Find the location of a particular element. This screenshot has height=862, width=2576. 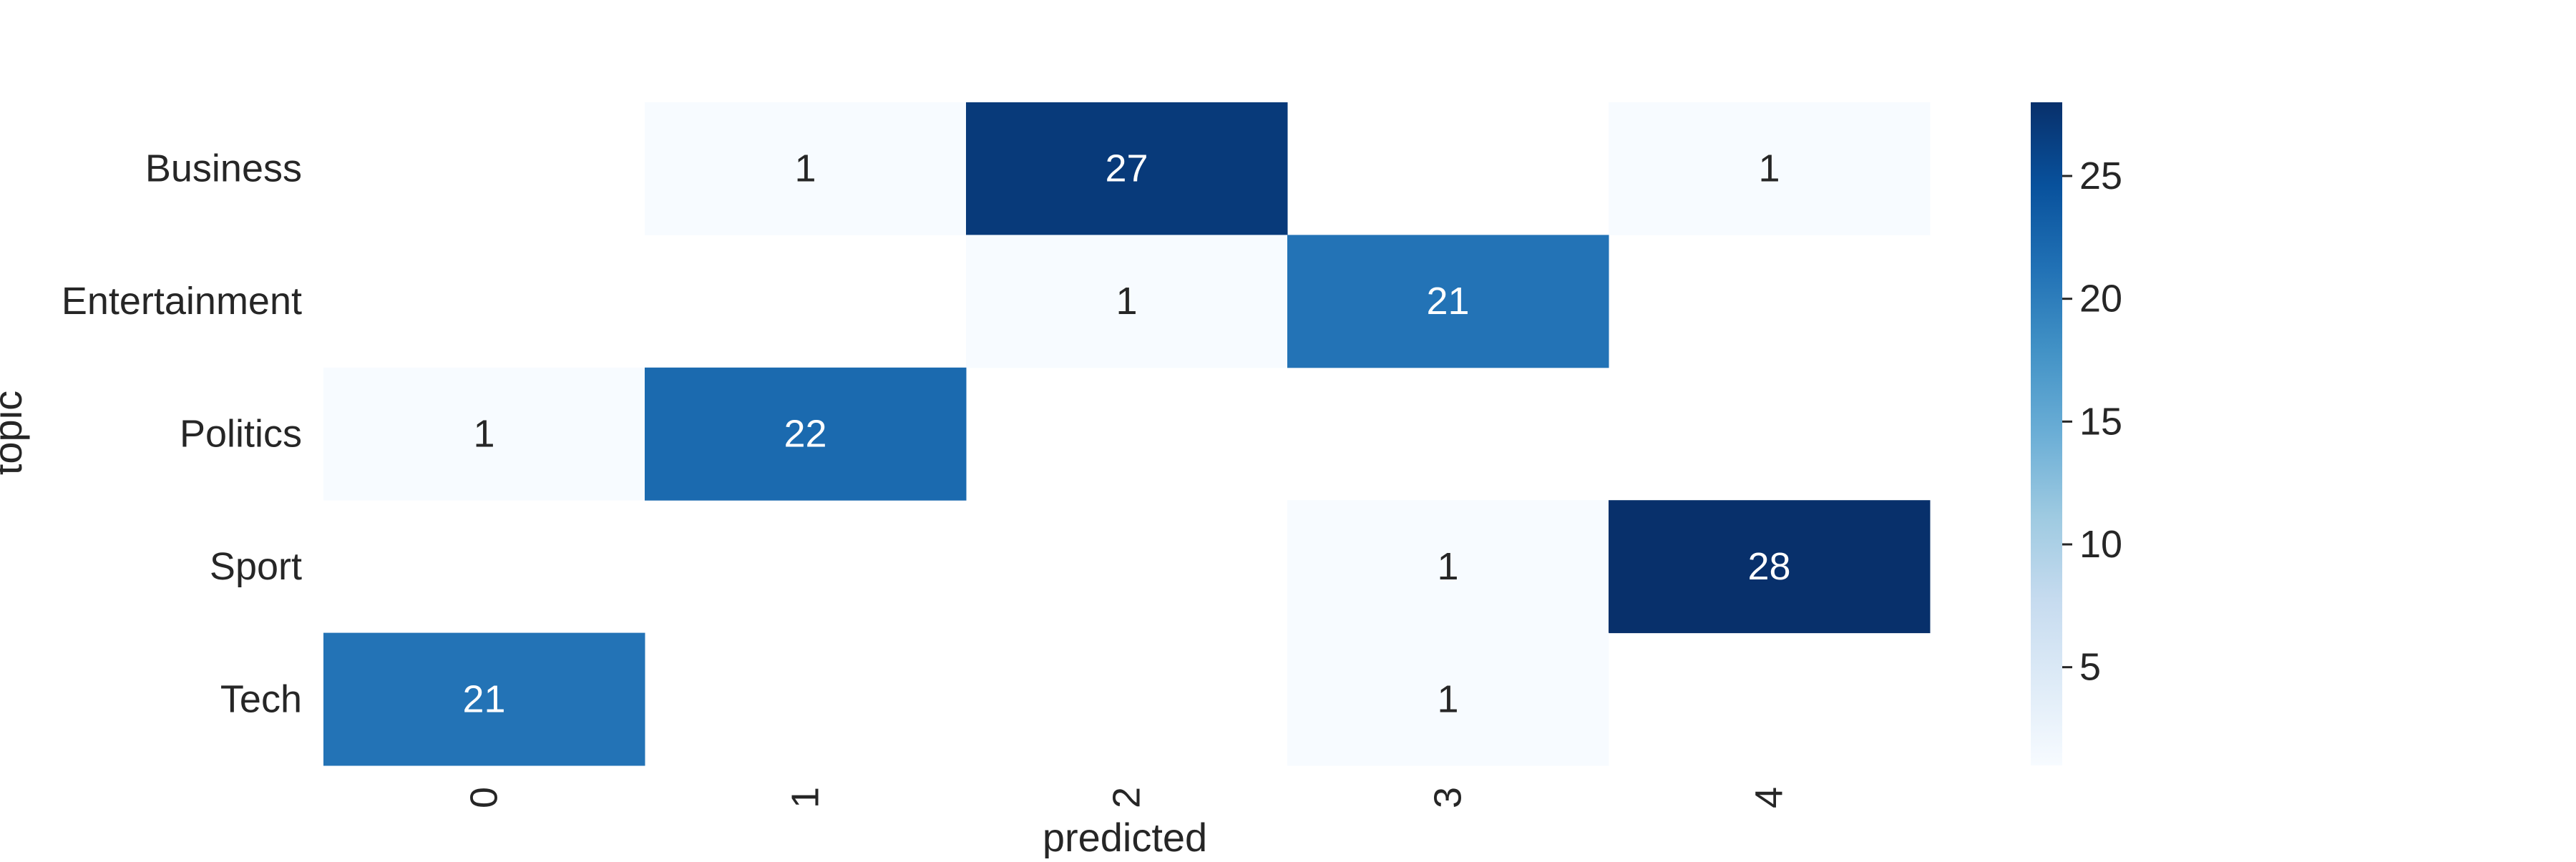

cell-value-r3-c3: 1 is located at coordinates (1447, 566).